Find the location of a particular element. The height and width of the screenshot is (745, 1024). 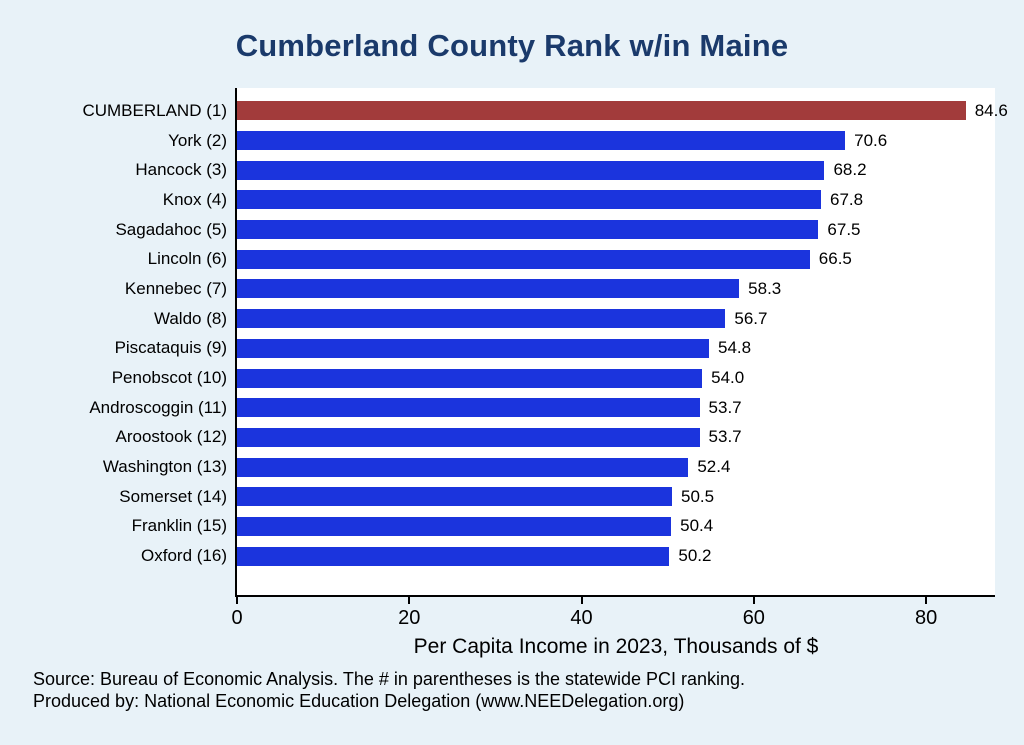

category-label: York (2) is located at coordinates (197, 140).